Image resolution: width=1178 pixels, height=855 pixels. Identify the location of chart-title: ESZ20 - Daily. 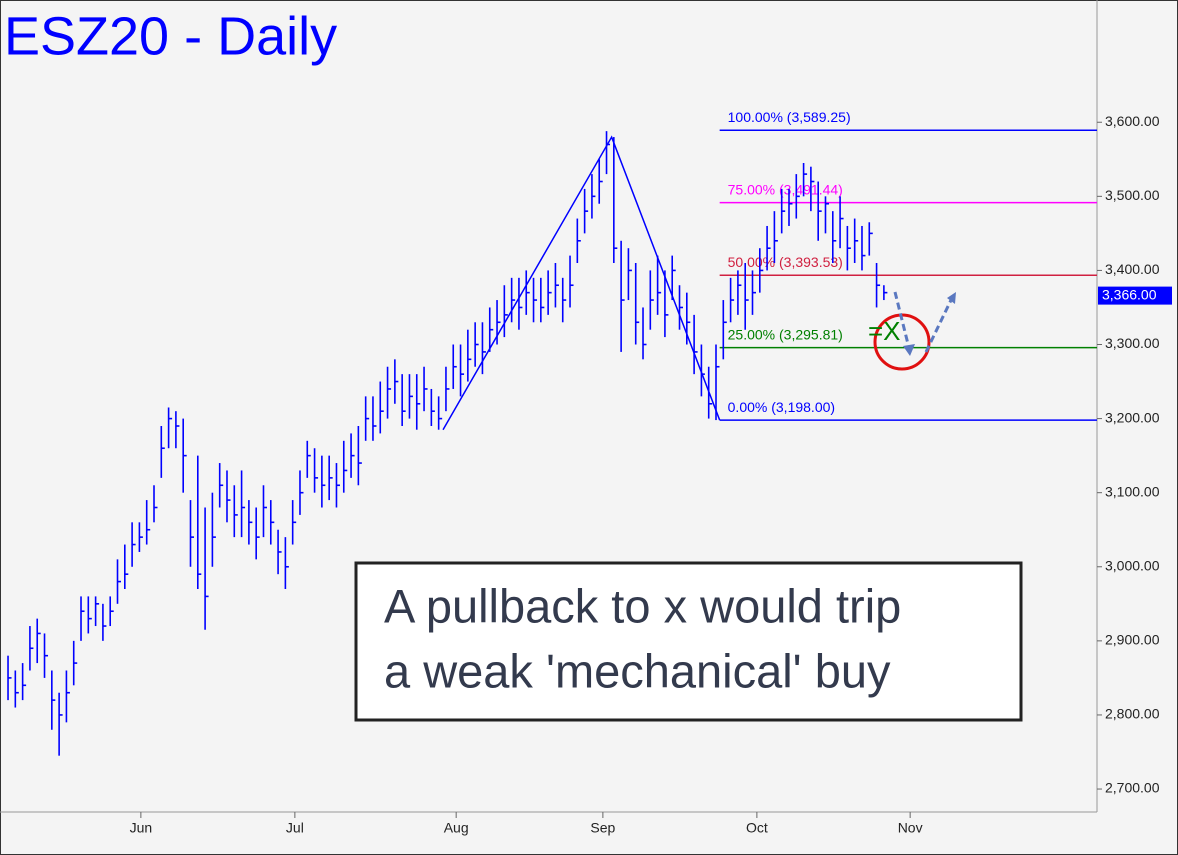
(170, 36).